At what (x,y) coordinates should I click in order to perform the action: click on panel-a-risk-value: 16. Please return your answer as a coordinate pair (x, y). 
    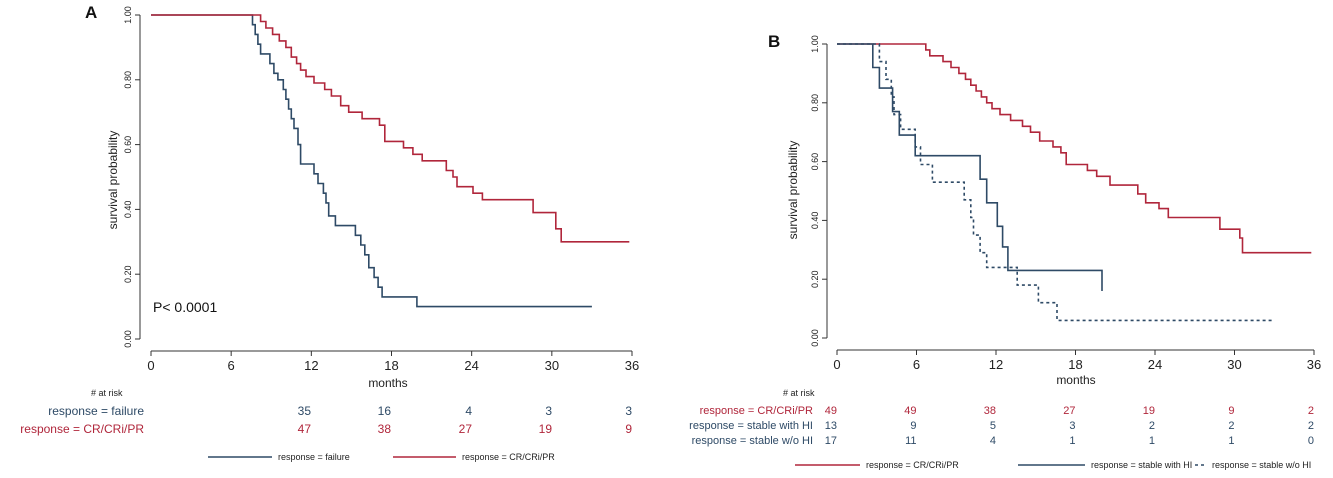
    Looking at the image, I should click on (385, 411).